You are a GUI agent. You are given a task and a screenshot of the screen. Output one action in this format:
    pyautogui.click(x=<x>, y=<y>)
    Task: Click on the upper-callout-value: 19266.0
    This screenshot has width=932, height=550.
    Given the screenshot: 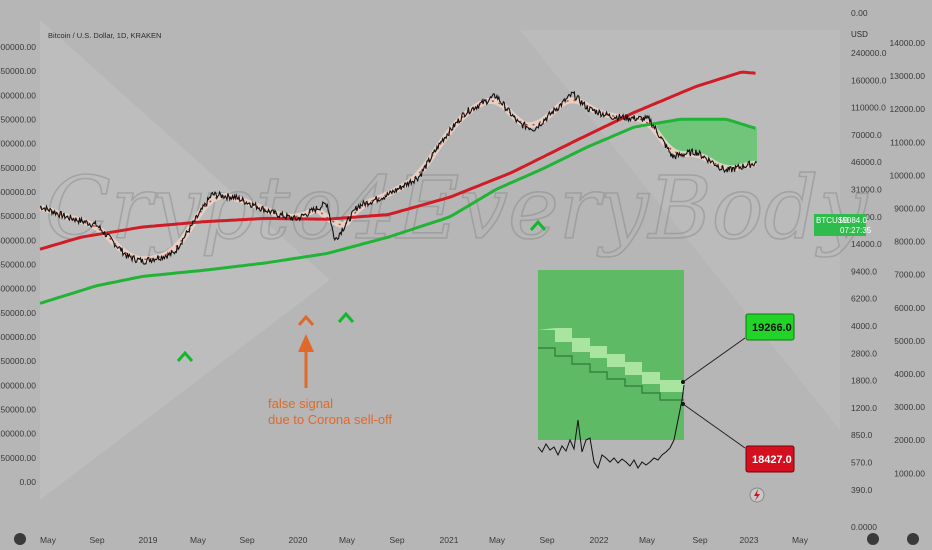 What is the action you would take?
    pyautogui.click(x=772, y=328)
    